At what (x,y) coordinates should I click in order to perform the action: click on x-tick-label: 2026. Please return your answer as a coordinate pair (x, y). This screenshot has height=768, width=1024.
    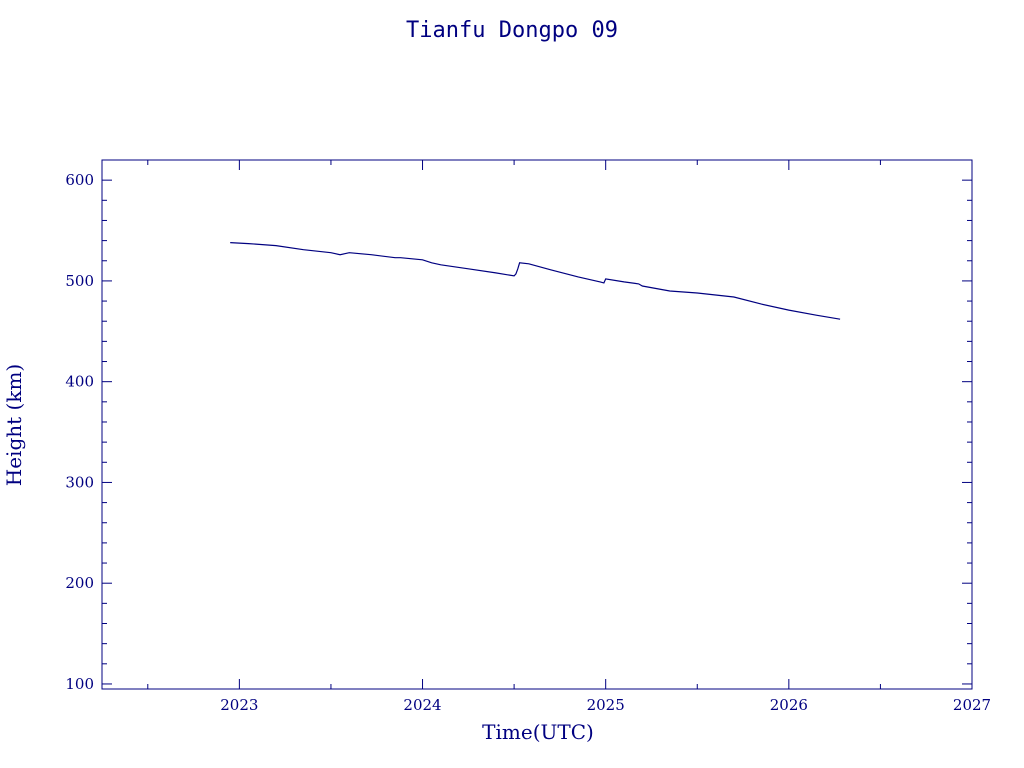
    Looking at the image, I should click on (789, 705).